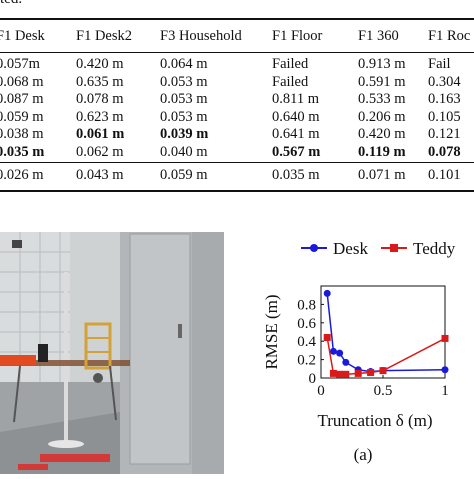 This screenshot has height=479, width=474. What do you see at coordinates (321, 391) in the screenshot?
I see `x-tick-label: 0` at bounding box center [321, 391].